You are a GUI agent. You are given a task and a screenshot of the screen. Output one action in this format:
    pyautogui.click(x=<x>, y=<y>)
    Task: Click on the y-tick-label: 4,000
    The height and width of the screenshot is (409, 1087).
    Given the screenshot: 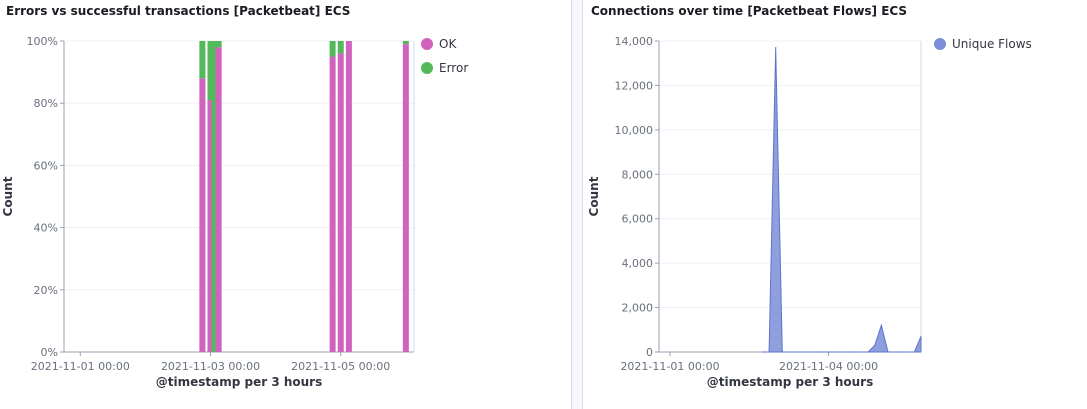 What is the action you would take?
    pyautogui.click(x=638, y=263)
    